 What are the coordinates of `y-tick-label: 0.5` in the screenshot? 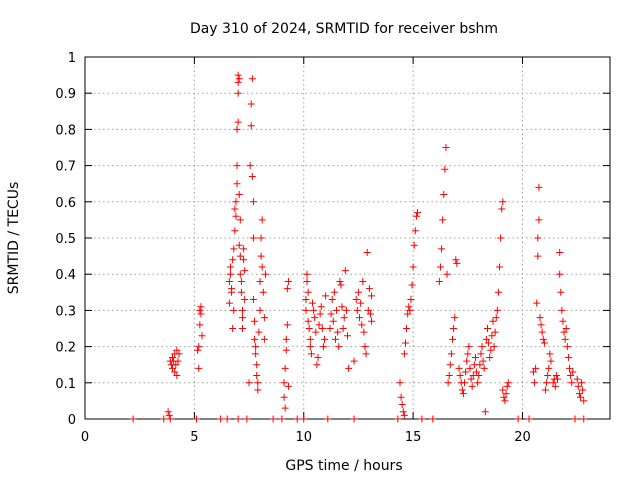 It's located at (65, 239).